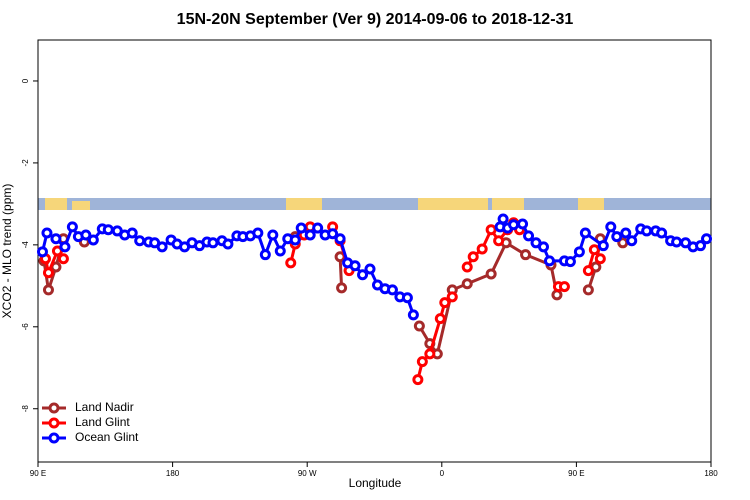 This screenshot has height=500, width=750. Describe the element at coordinates (102, 422) in the screenshot. I see `legend-label: Land Glint` at that location.